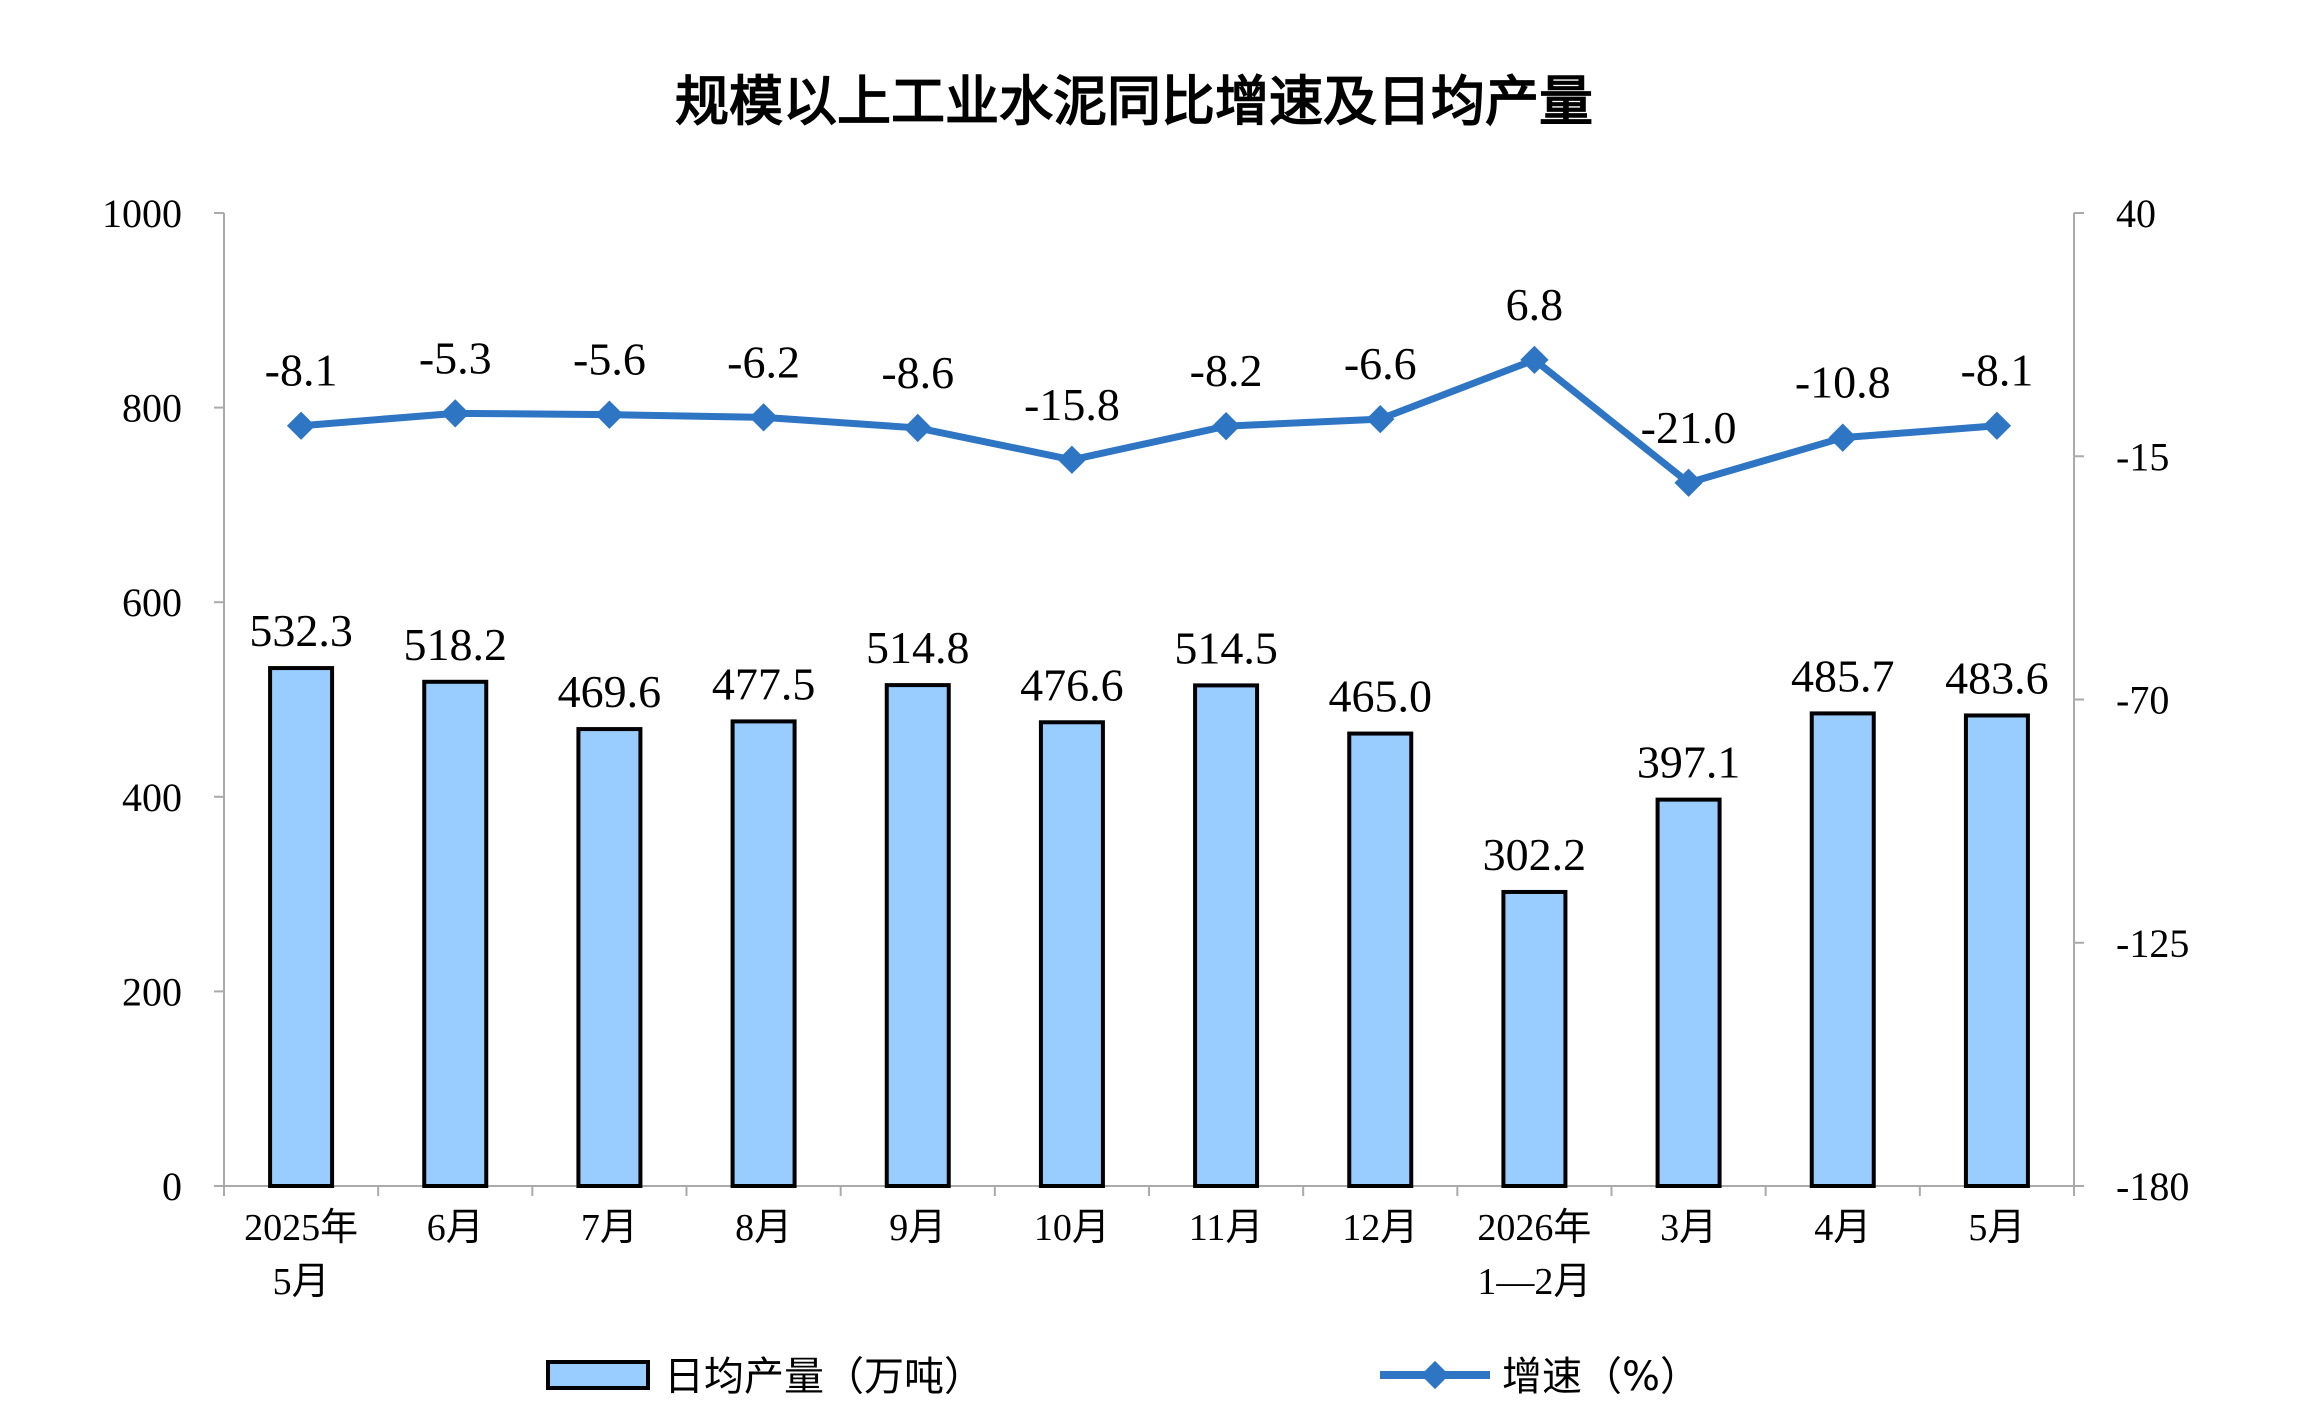  What do you see at coordinates (1997, 677) in the screenshot?
I see `bar-value-label: 483.6` at bounding box center [1997, 677].